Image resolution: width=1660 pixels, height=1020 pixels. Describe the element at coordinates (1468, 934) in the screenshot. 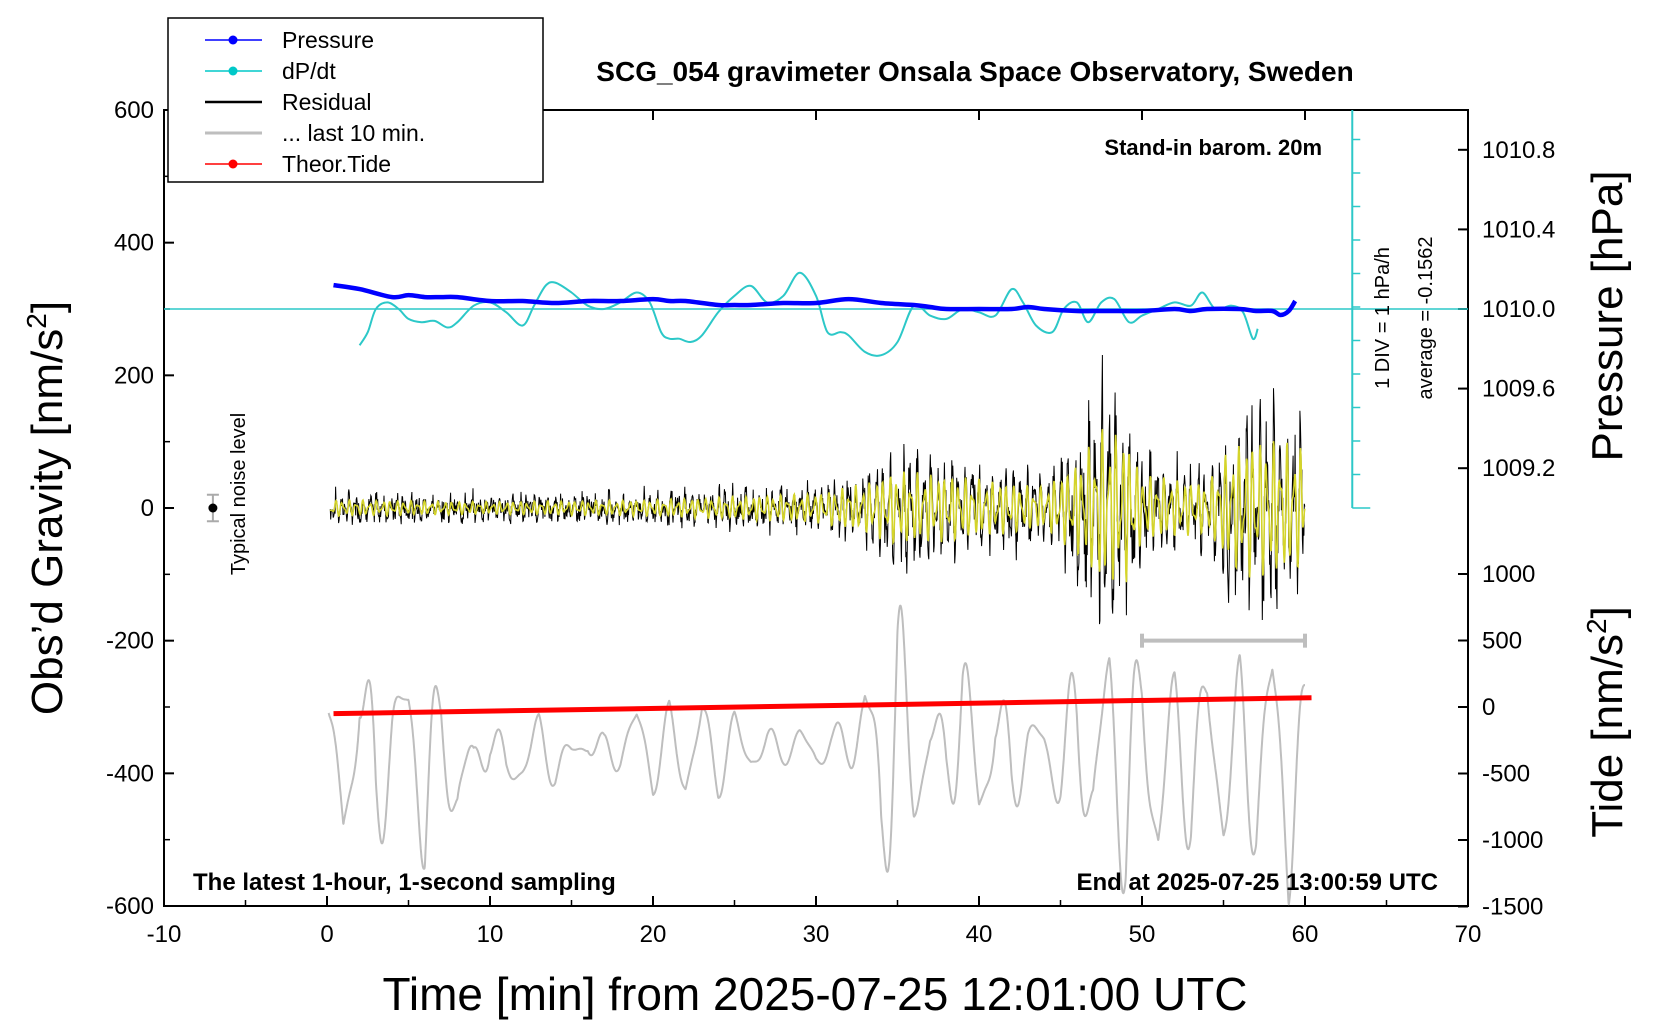

I see `x-tick-label: 70` at that location.